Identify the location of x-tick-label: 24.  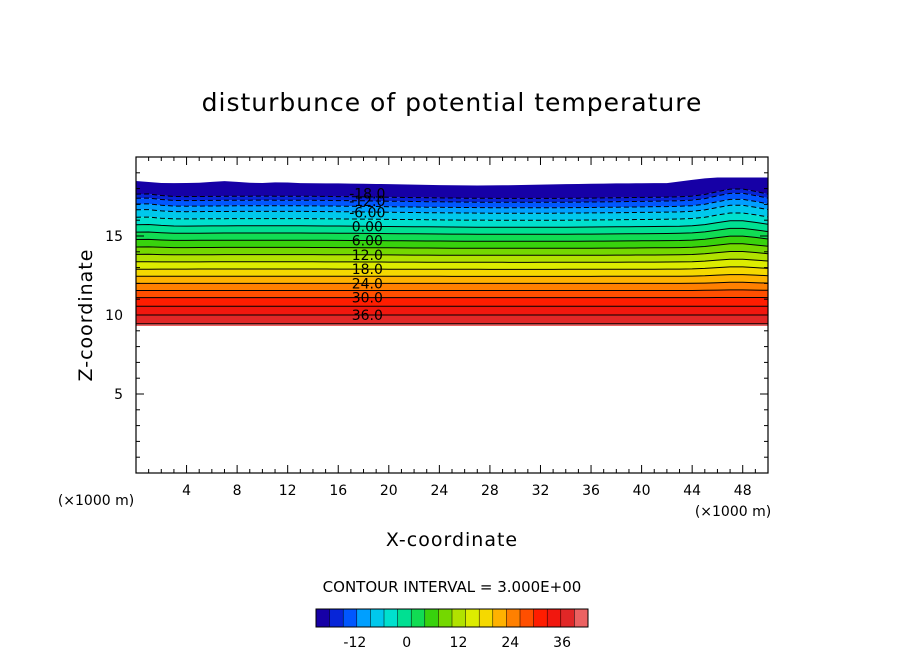
(439, 491).